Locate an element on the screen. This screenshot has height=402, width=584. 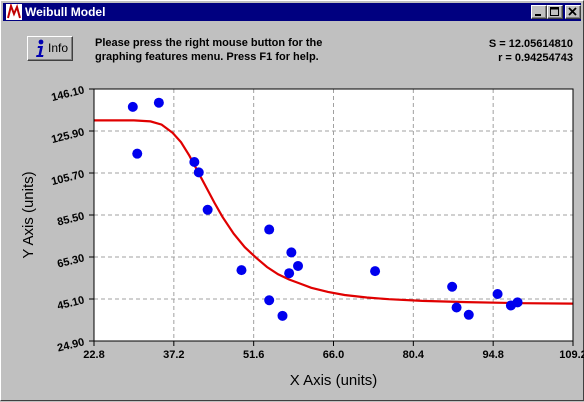
x-tick-label: 37.2 is located at coordinates (173, 355).